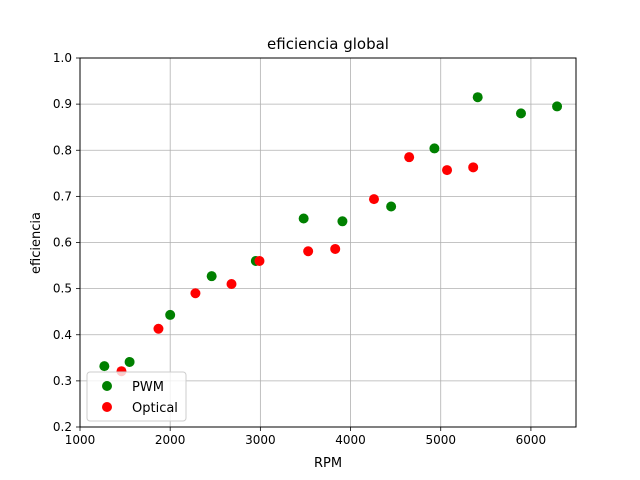  Describe the element at coordinates (260, 440) in the screenshot. I see `x-tick-label: 3000` at that location.